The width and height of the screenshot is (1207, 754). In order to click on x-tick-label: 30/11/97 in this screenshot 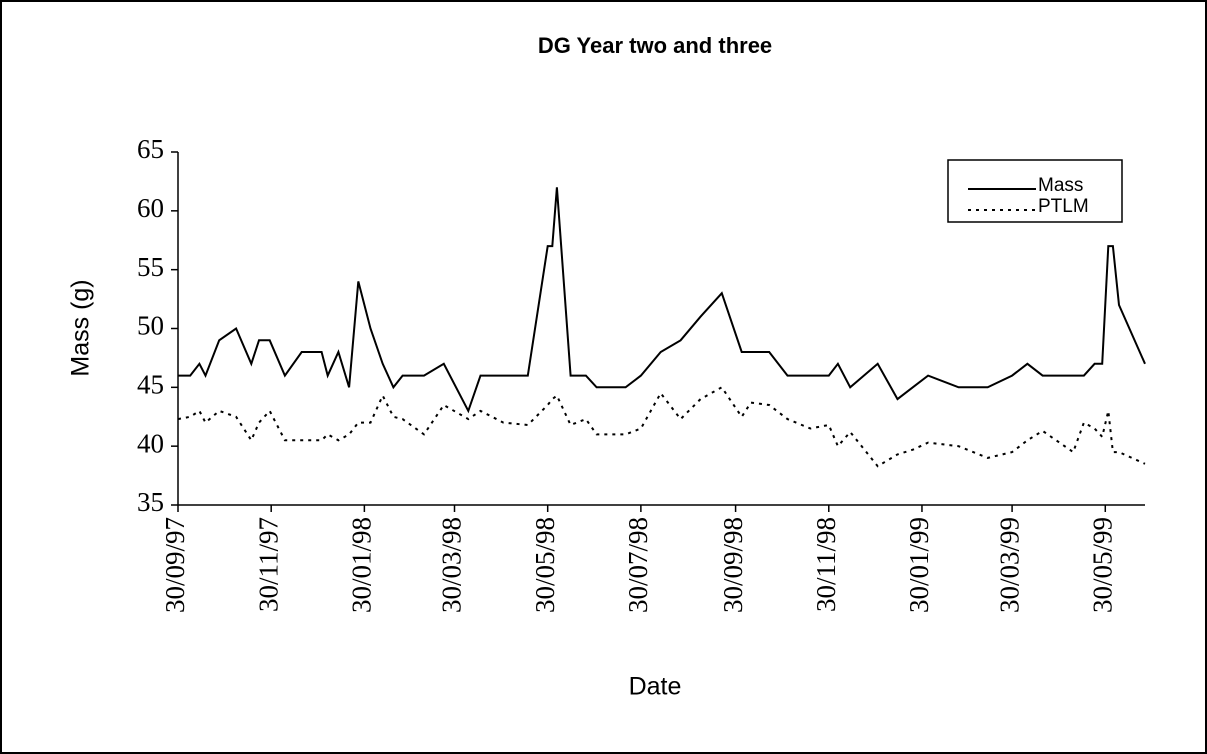, I will do `click(268, 564)`.